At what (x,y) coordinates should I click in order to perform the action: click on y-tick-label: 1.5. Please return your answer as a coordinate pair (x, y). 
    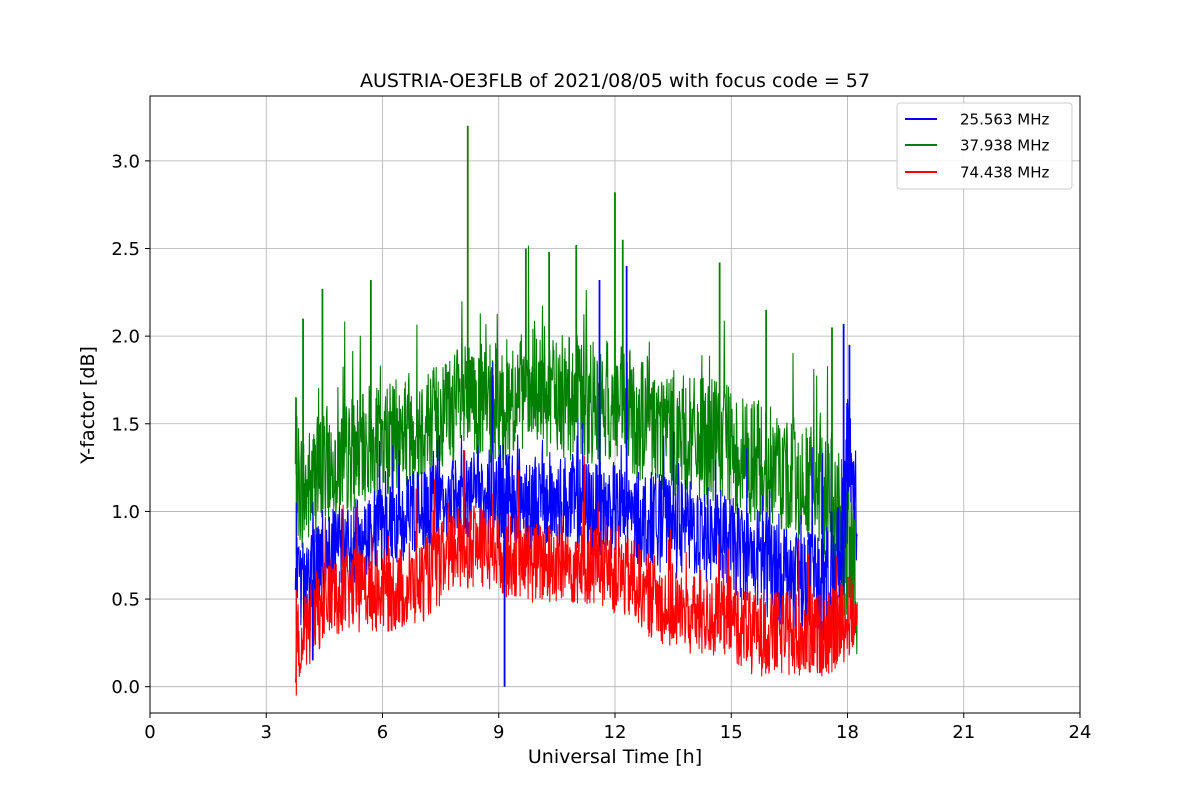
    Looking at the image, I should click on (125, 424).